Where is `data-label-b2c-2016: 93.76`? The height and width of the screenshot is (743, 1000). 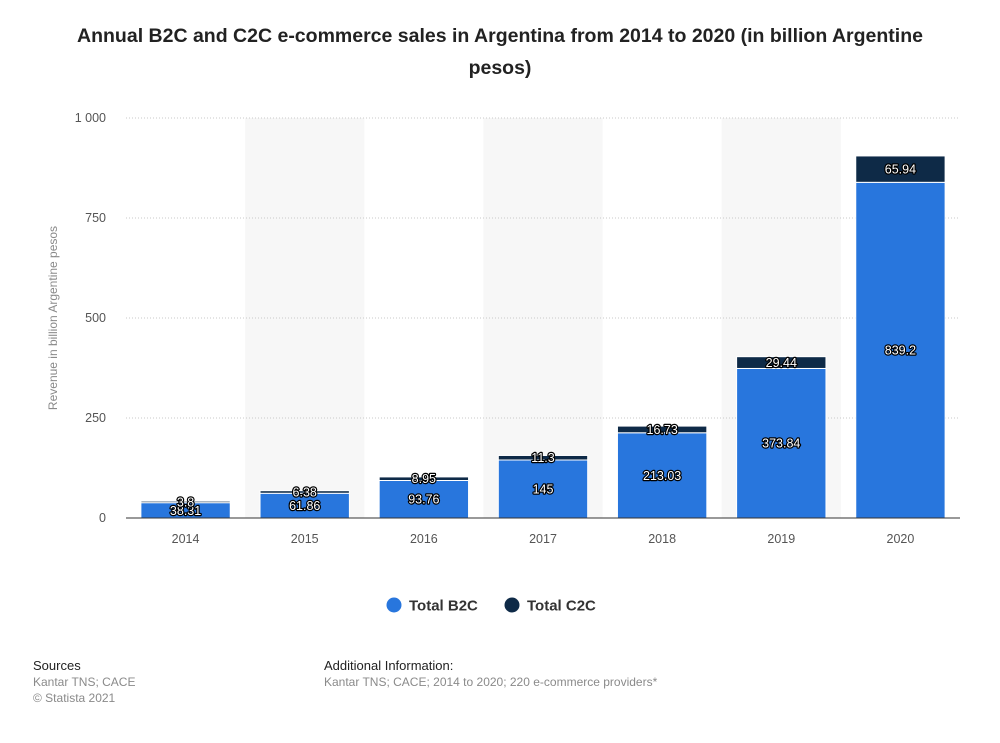 data-label-b2c-2016: 93.76 is located at coordinates (423, 500).